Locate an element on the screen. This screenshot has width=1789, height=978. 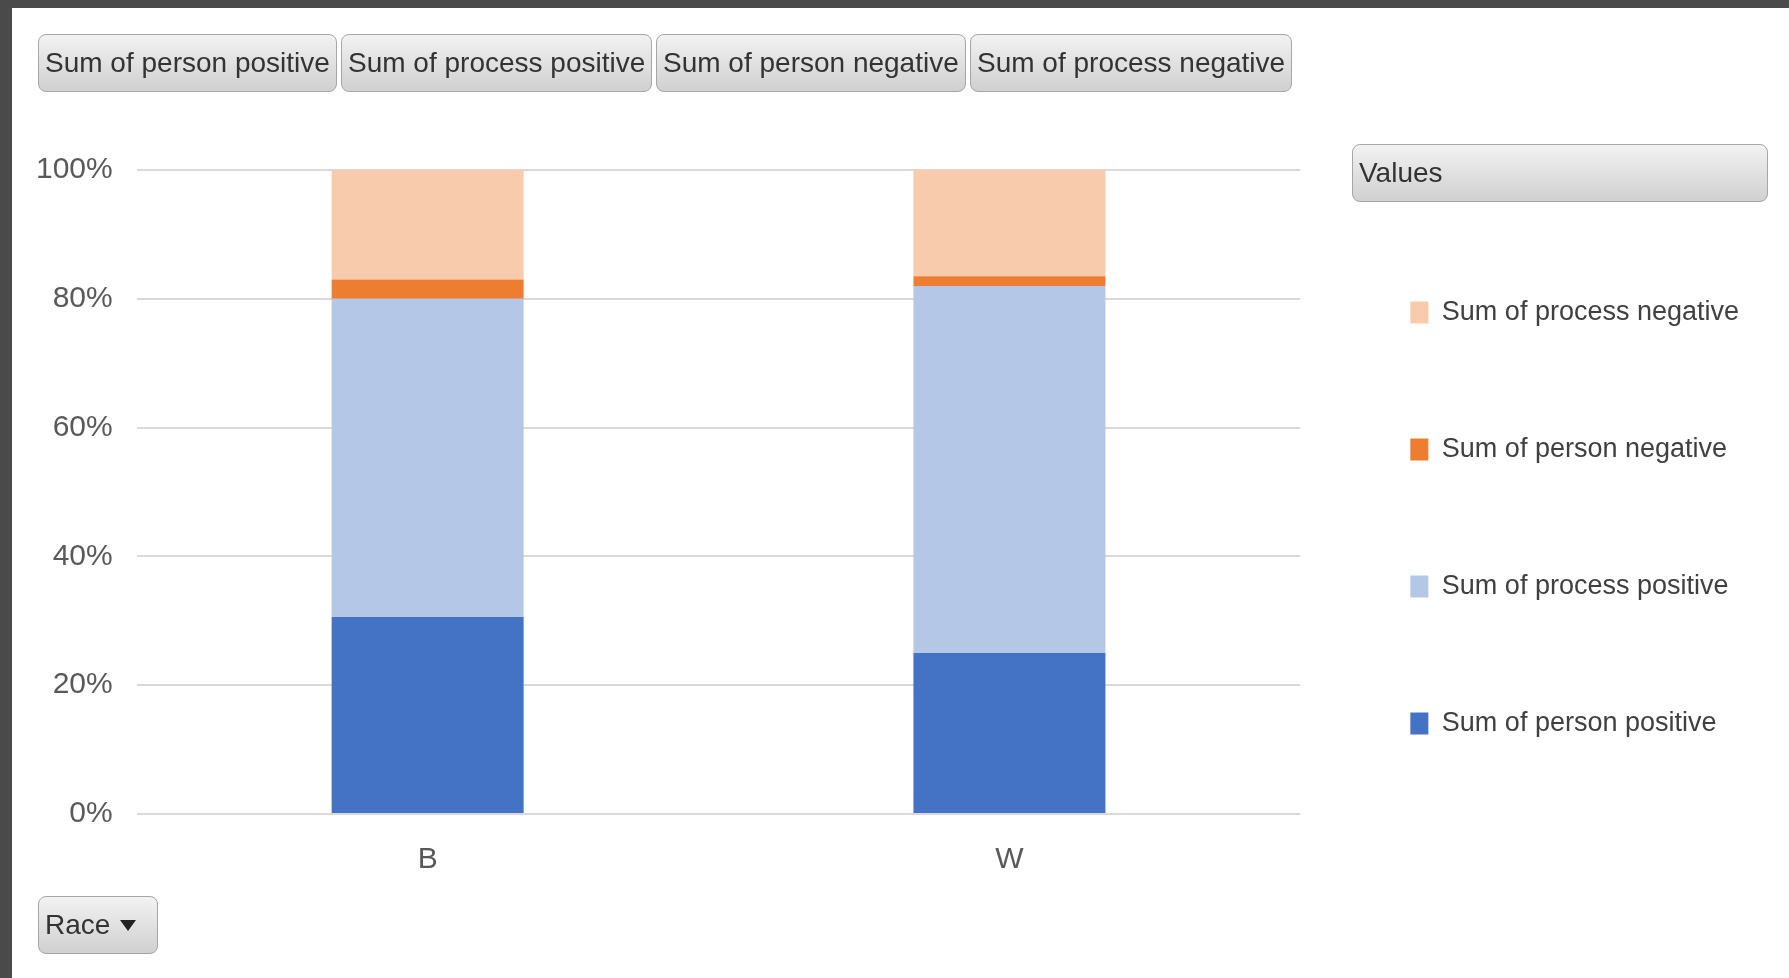
text: Sum of person positive is located at coordinates (187, 63).